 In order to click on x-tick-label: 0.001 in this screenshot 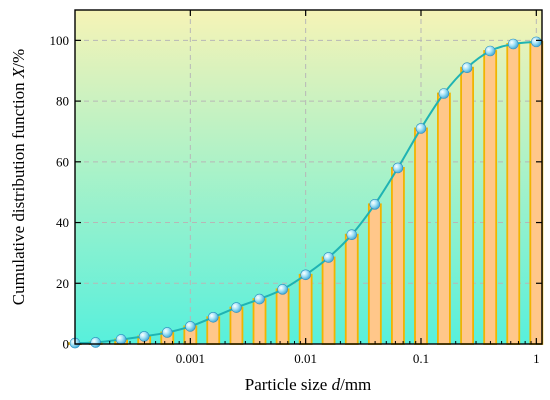, I will do `click(190, 358)`.